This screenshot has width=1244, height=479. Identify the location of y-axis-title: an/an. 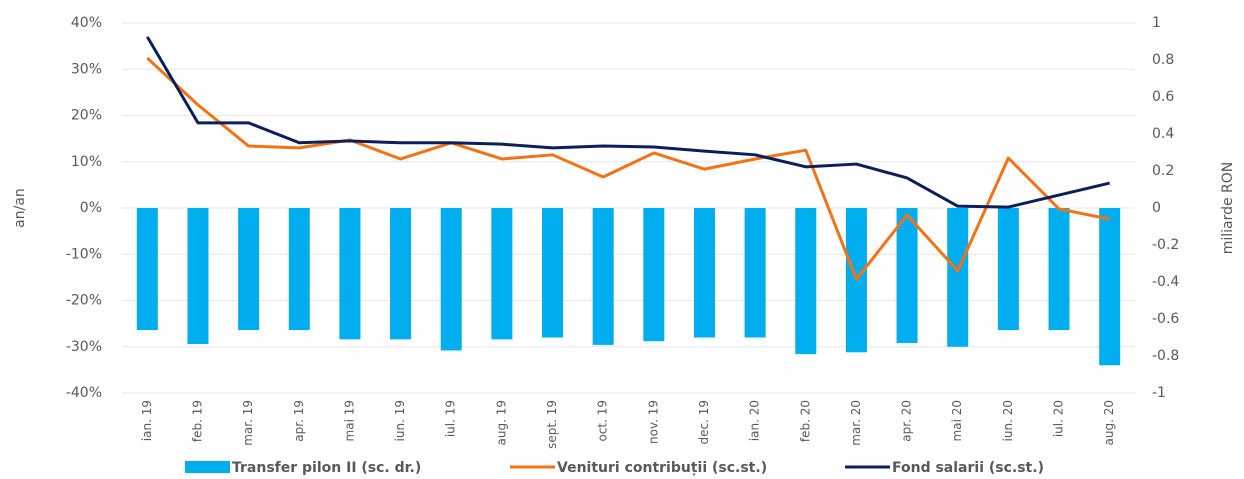
(20, 208).